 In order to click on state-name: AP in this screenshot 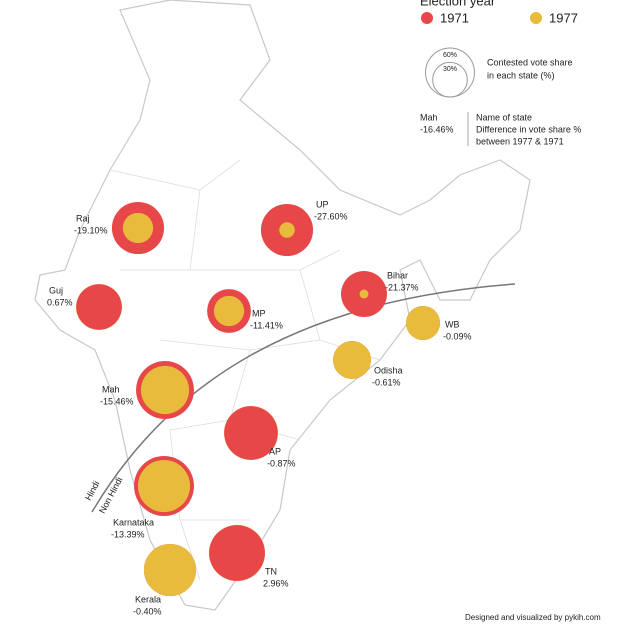, I will do `click(275, 451)`.